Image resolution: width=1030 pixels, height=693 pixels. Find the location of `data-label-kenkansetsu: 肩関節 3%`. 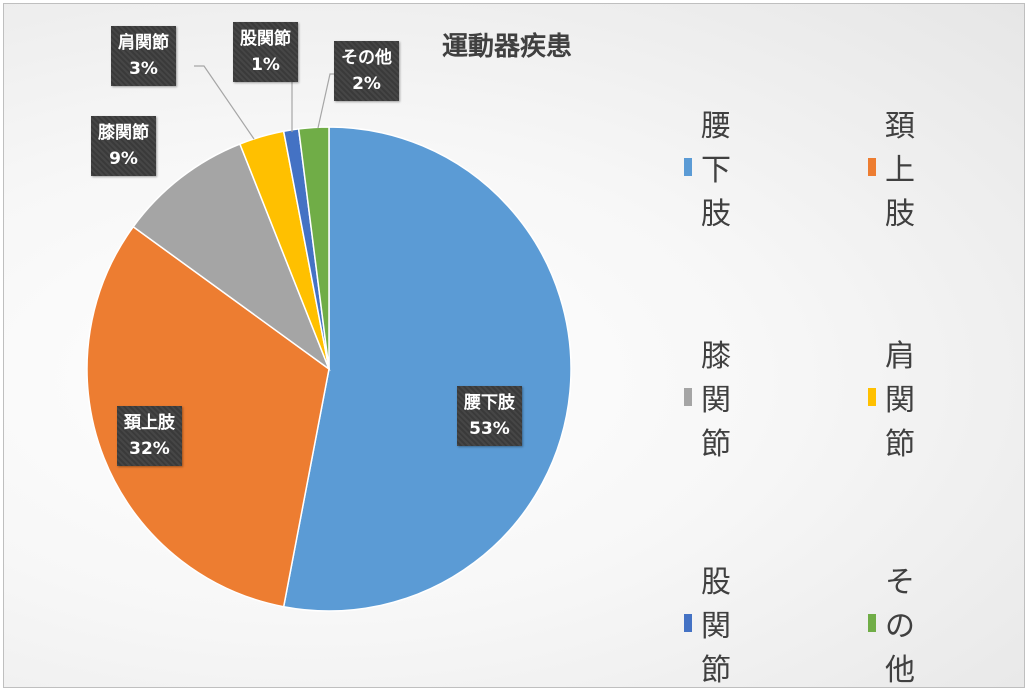

data-label-kenkansetsu: 肩関節 3% is located at coordinates (143, 56).